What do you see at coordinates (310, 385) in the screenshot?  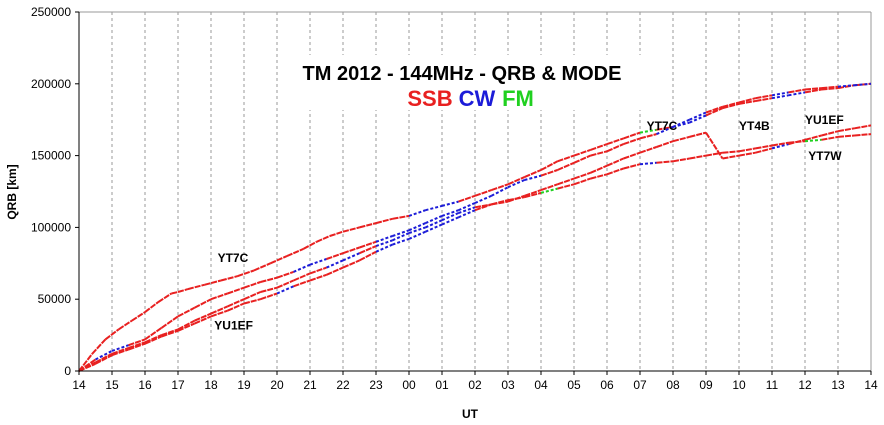 I see `x-tick-label: 21` at bounding box center [310, 385].